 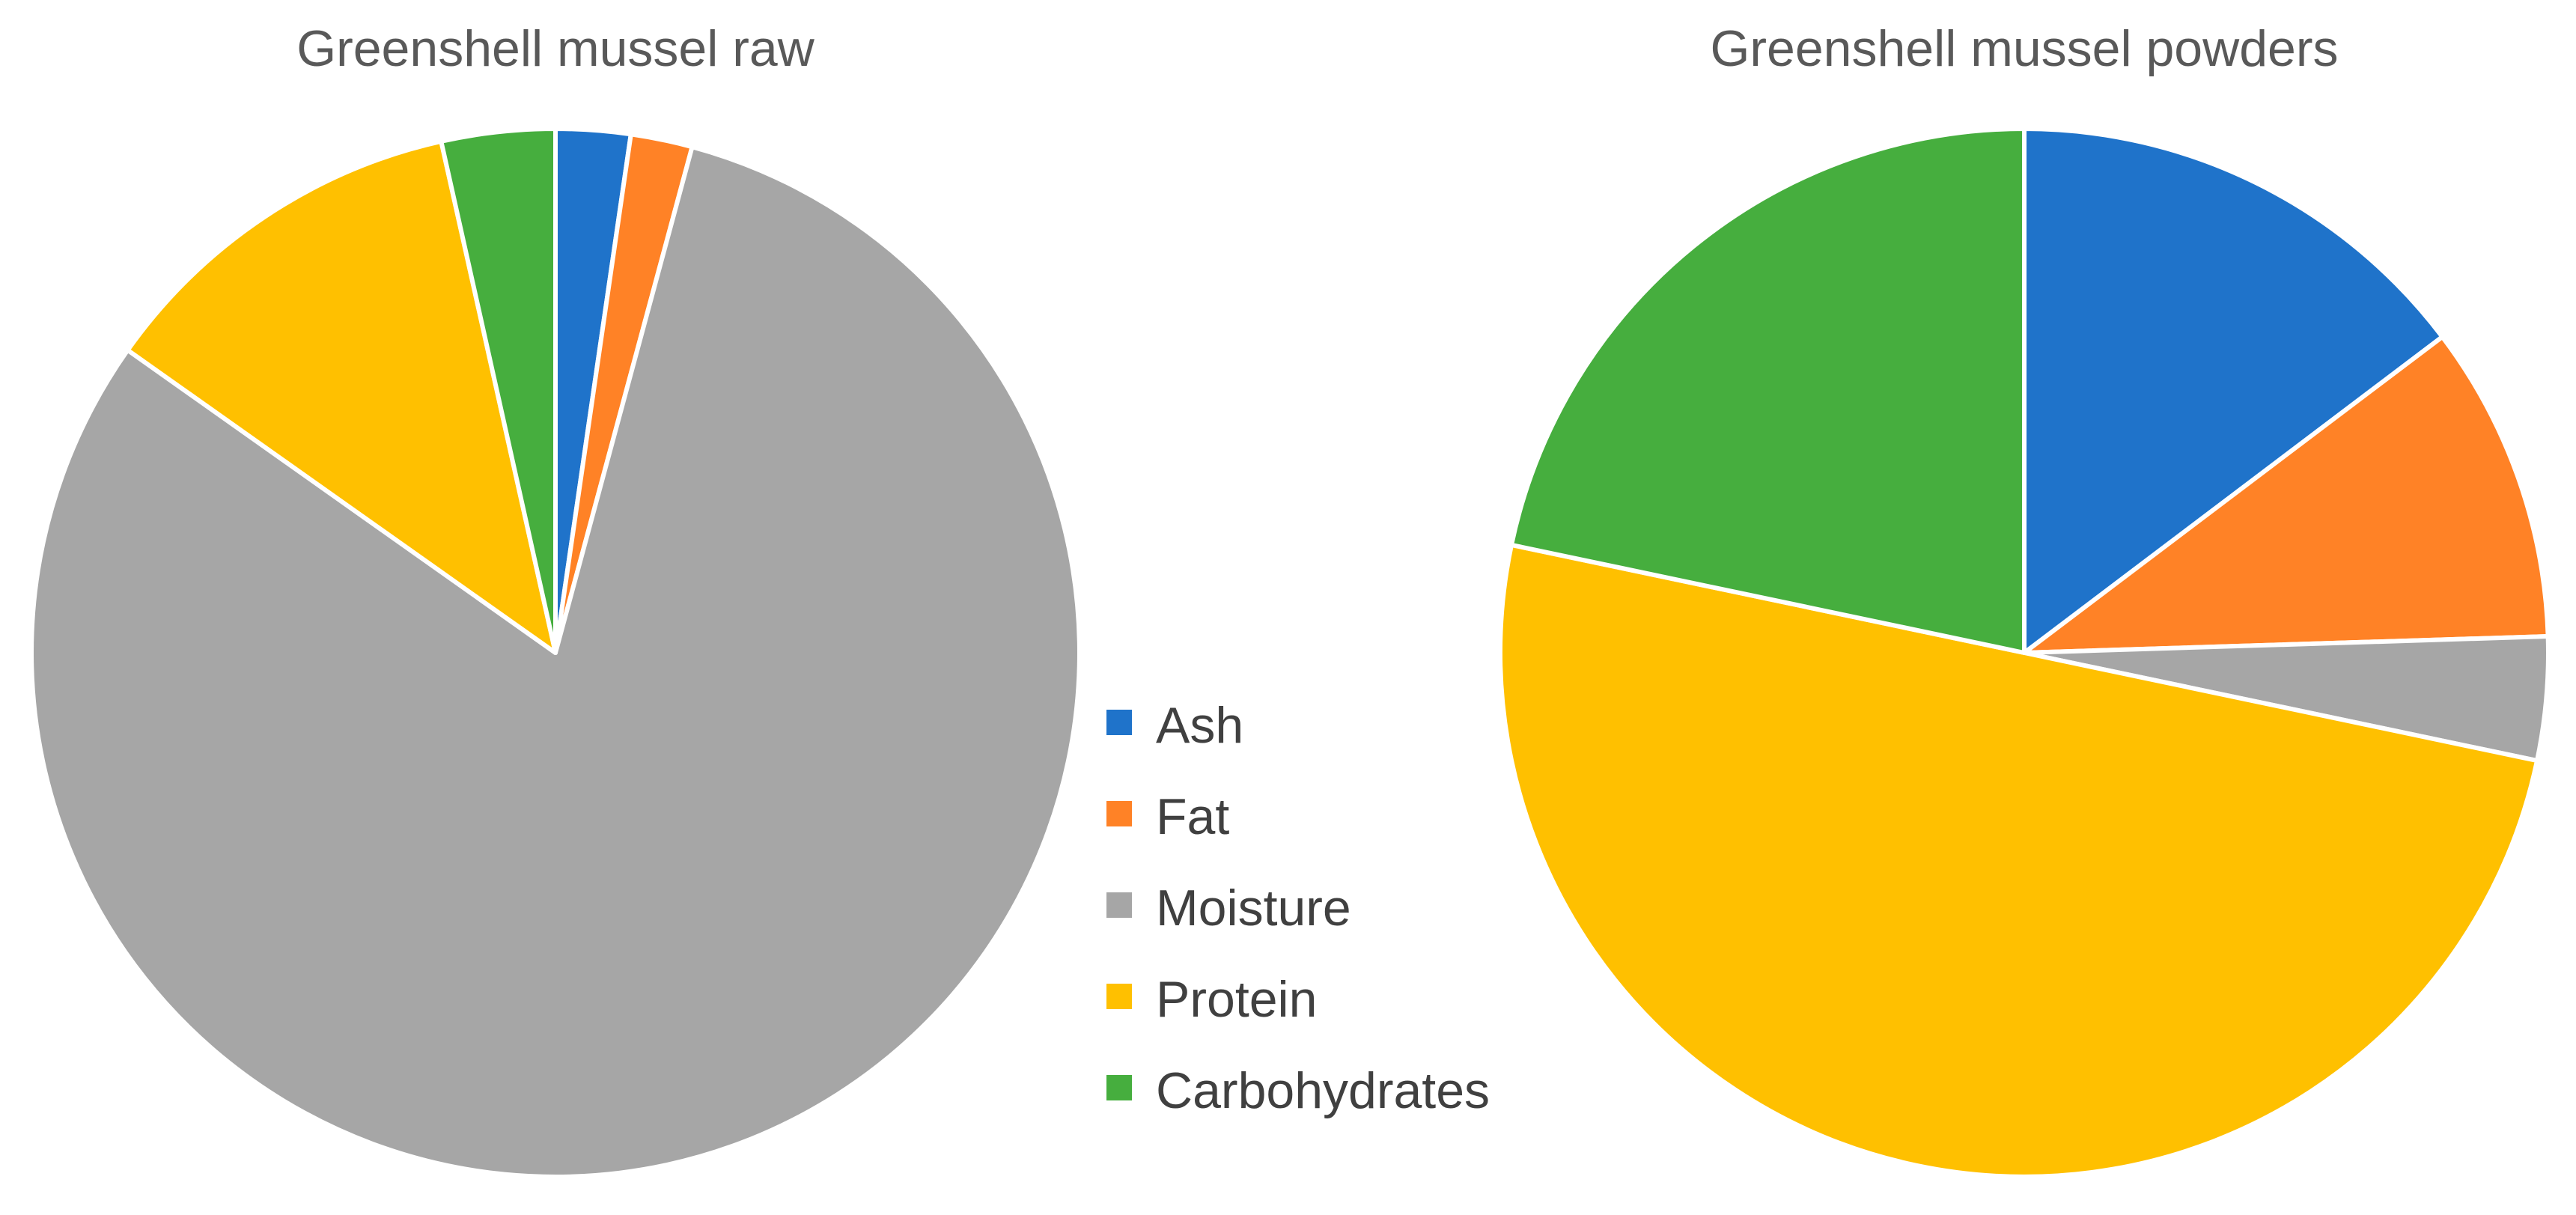 I want to click on legend-swatch-moisture, so click(x=1119, y=905).